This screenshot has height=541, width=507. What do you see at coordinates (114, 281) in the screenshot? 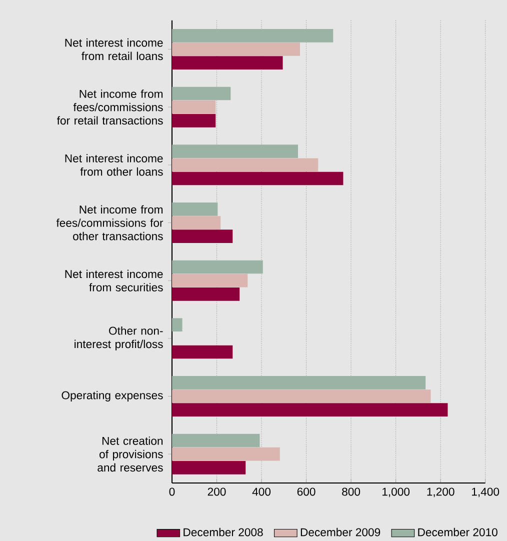
I see `y-tick-label: Net interest income from securities` at bounding box center [114, 281].